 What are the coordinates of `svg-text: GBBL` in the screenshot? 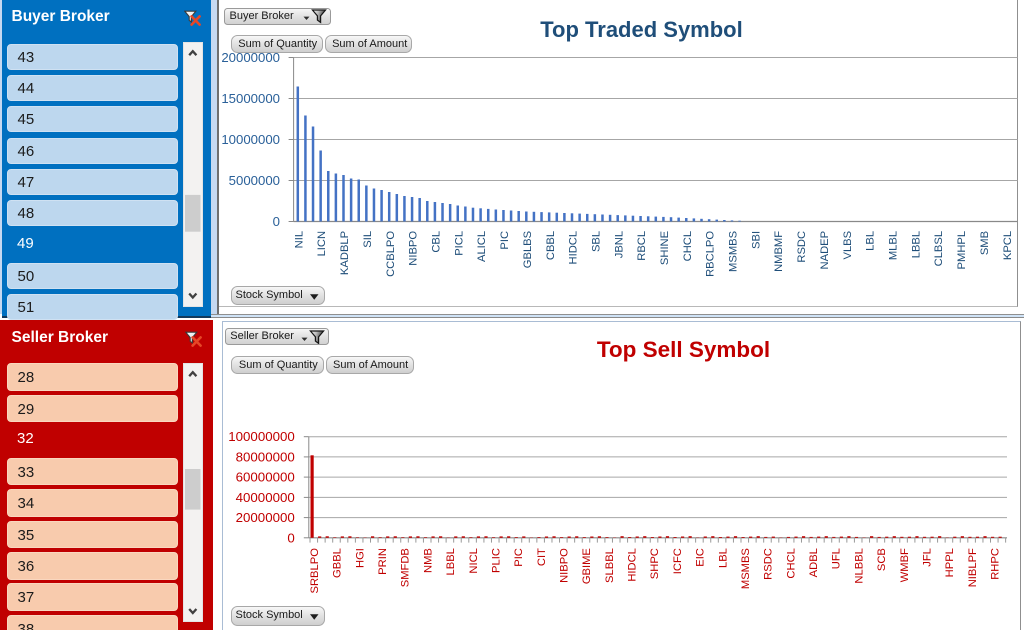 It's located at (338, 563).